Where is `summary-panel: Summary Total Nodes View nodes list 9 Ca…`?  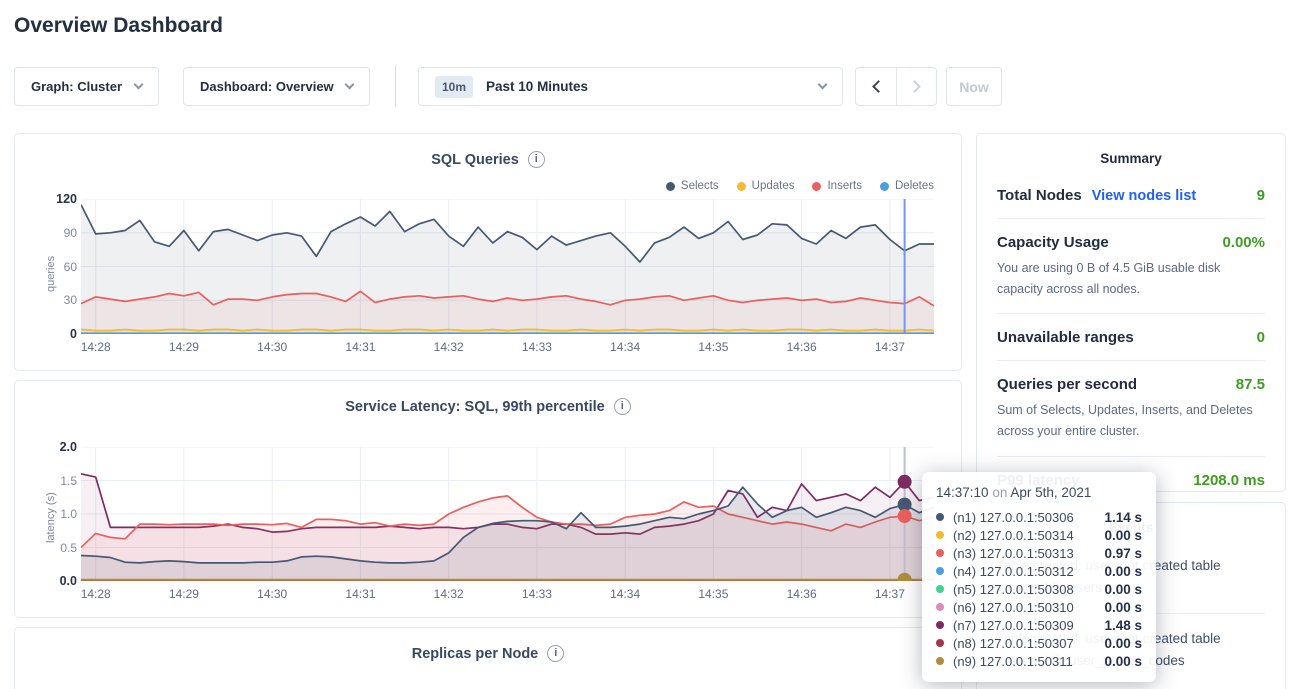
summary-panel: Summary Total Nodes View nodes list 9 Ca… is located at coordinates (1131, 312).